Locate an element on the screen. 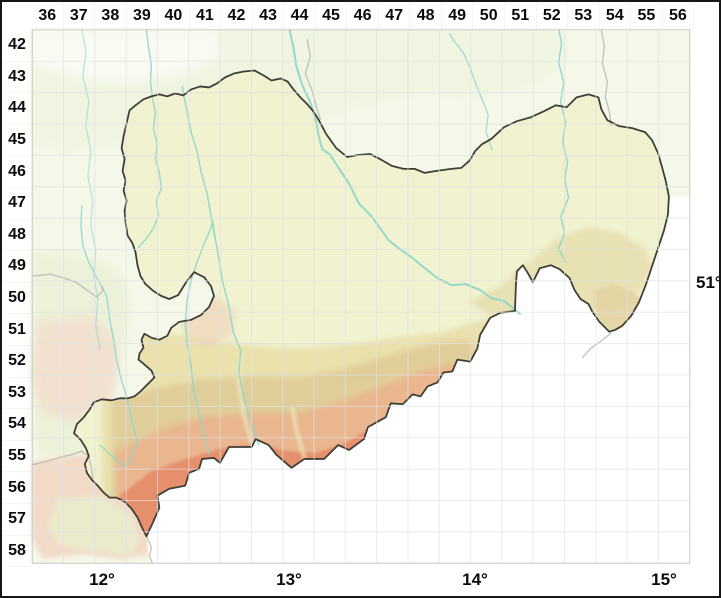  grid-column-label: 41 is located at coordinates (206, 16).